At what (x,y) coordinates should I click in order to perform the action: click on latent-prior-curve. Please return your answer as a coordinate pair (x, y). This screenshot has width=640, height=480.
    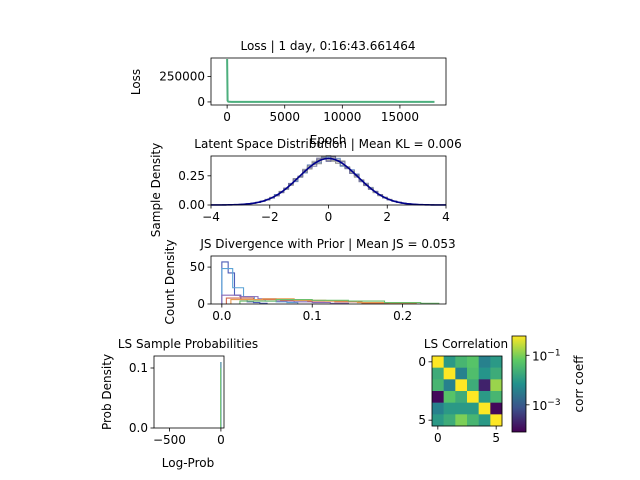
    Looking at the image, I should click on (328, 181).